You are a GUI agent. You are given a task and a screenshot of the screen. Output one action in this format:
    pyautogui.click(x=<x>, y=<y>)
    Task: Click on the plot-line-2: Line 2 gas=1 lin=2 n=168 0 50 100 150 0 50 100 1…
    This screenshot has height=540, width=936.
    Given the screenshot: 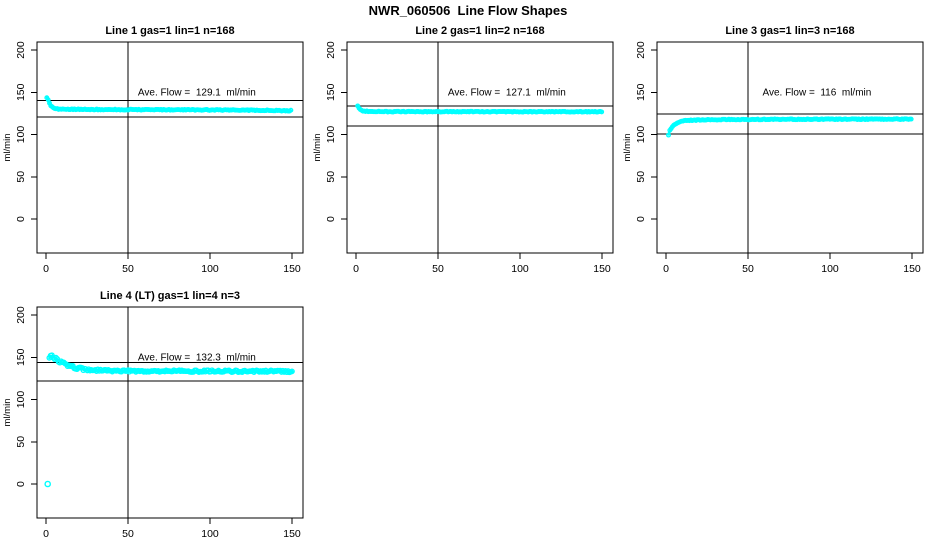 What is the action you would take?
    pyautogui.click(x=463, y=150)
    